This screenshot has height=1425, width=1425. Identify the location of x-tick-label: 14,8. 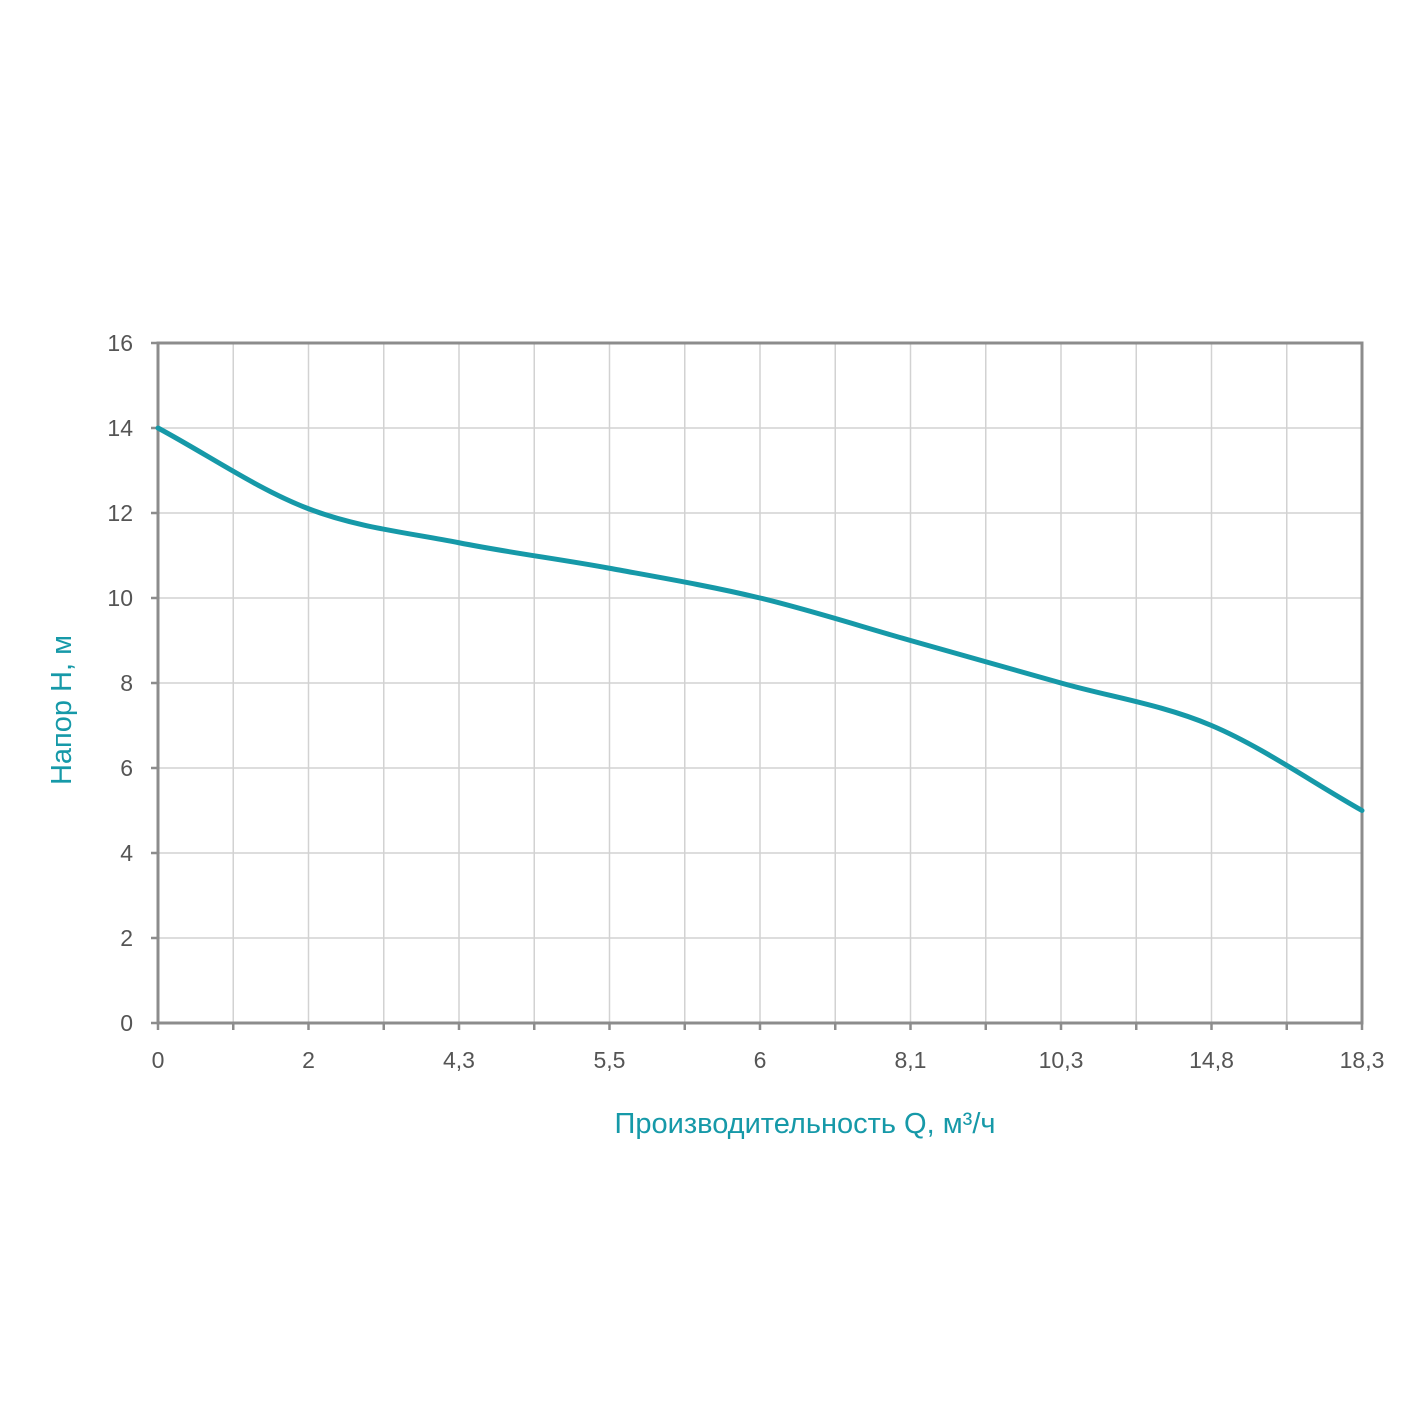
(1211, 1060).